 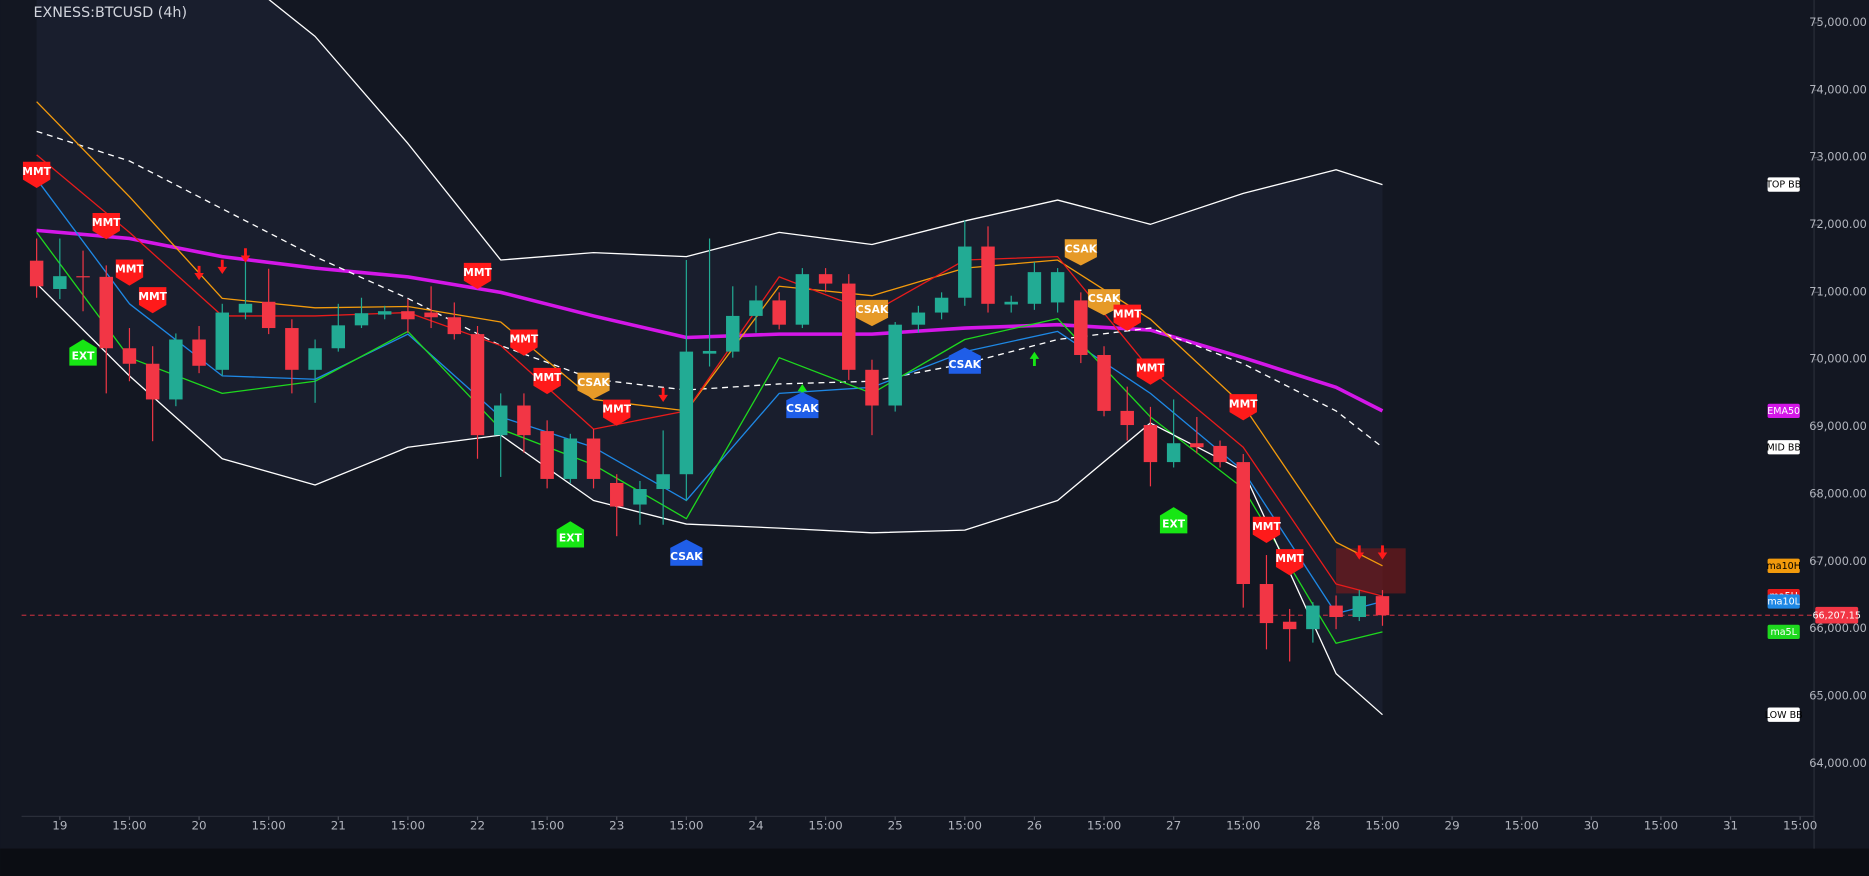 I want to click on x-tick-label: 26, so click(x=1034, y=825).